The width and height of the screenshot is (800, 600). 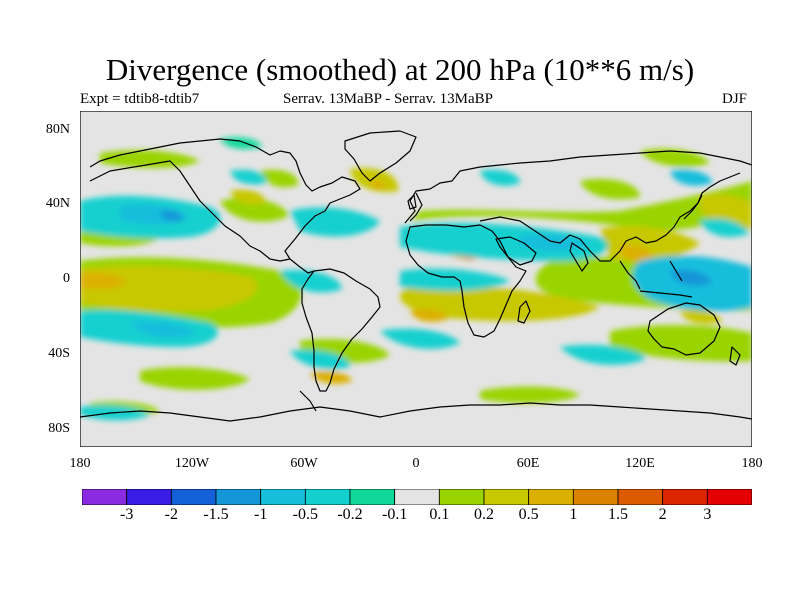 What do you see at coordinates (388, 99) in the screenshot?
I see `run-comparison-label: Serrav. 13MaBP - Serrav. 13MaBP` at bounding box center [388, 99].